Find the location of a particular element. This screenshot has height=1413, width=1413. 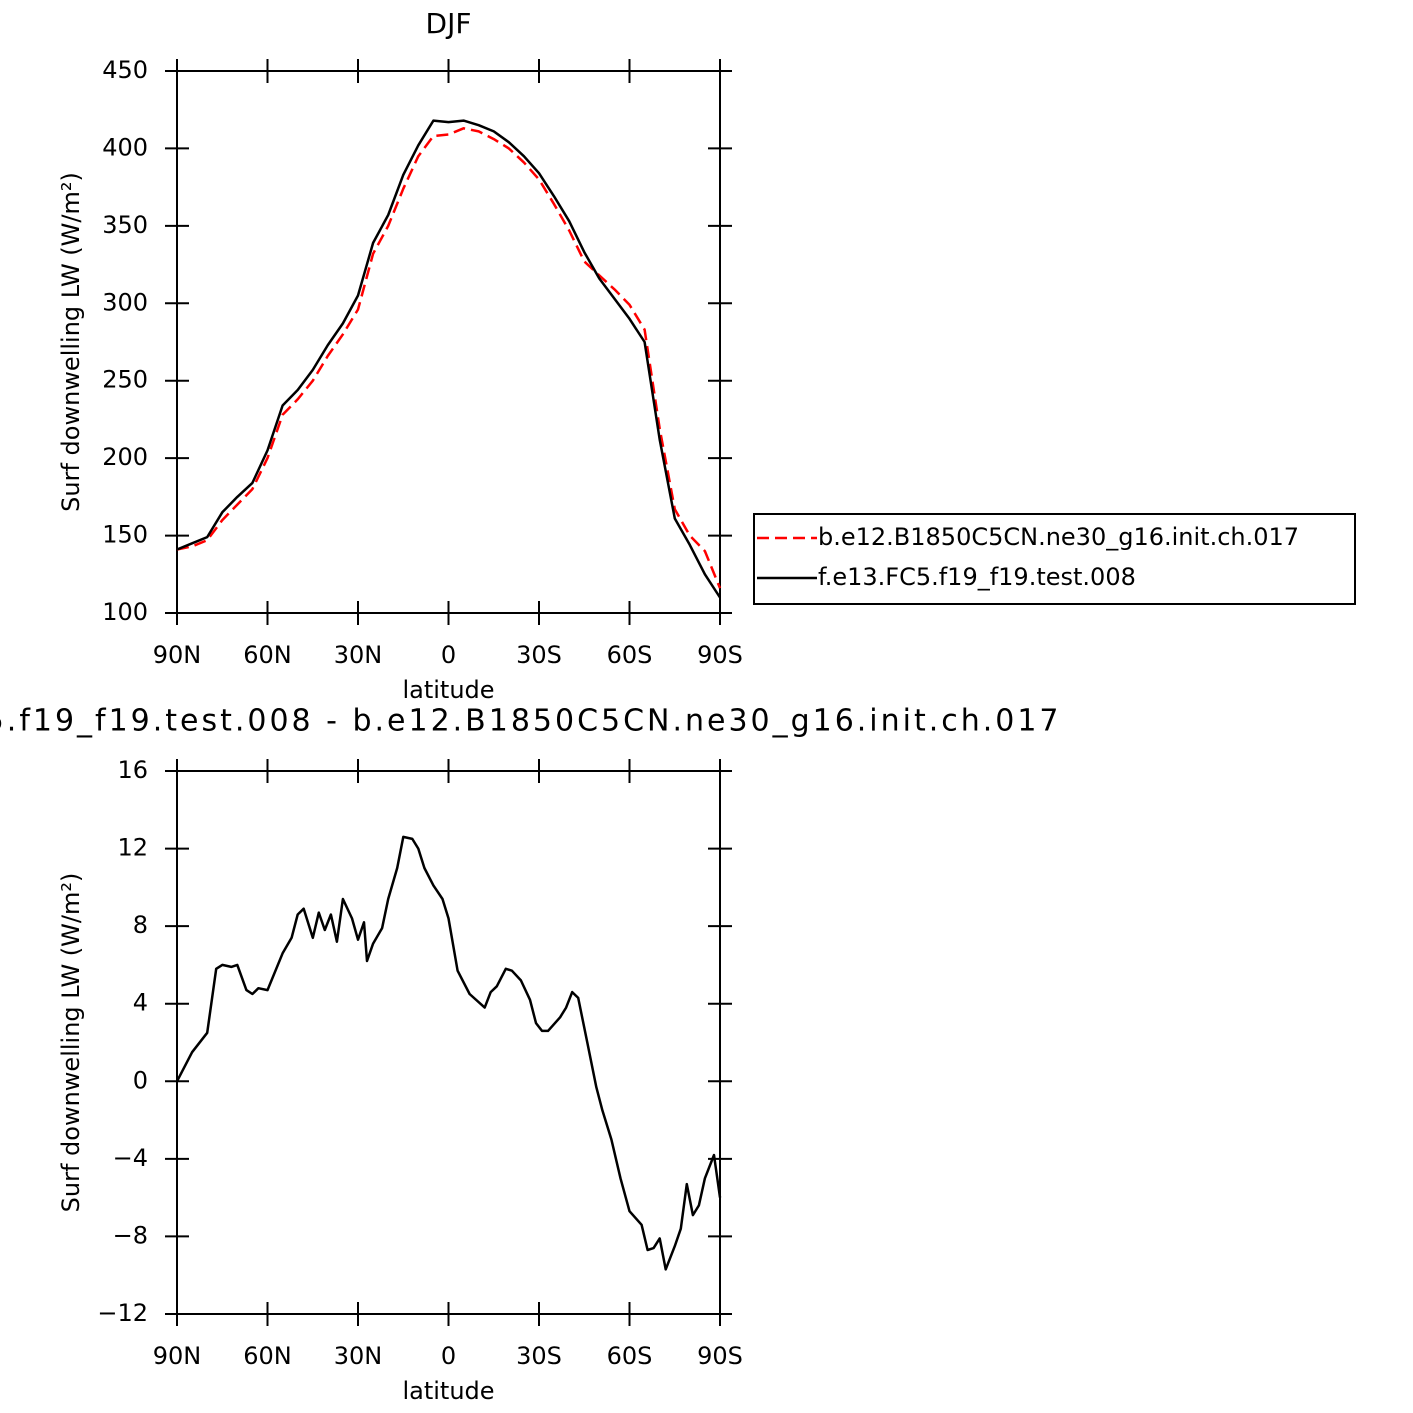

y-tick-label: −8 is located at coordinates (130, 1235).